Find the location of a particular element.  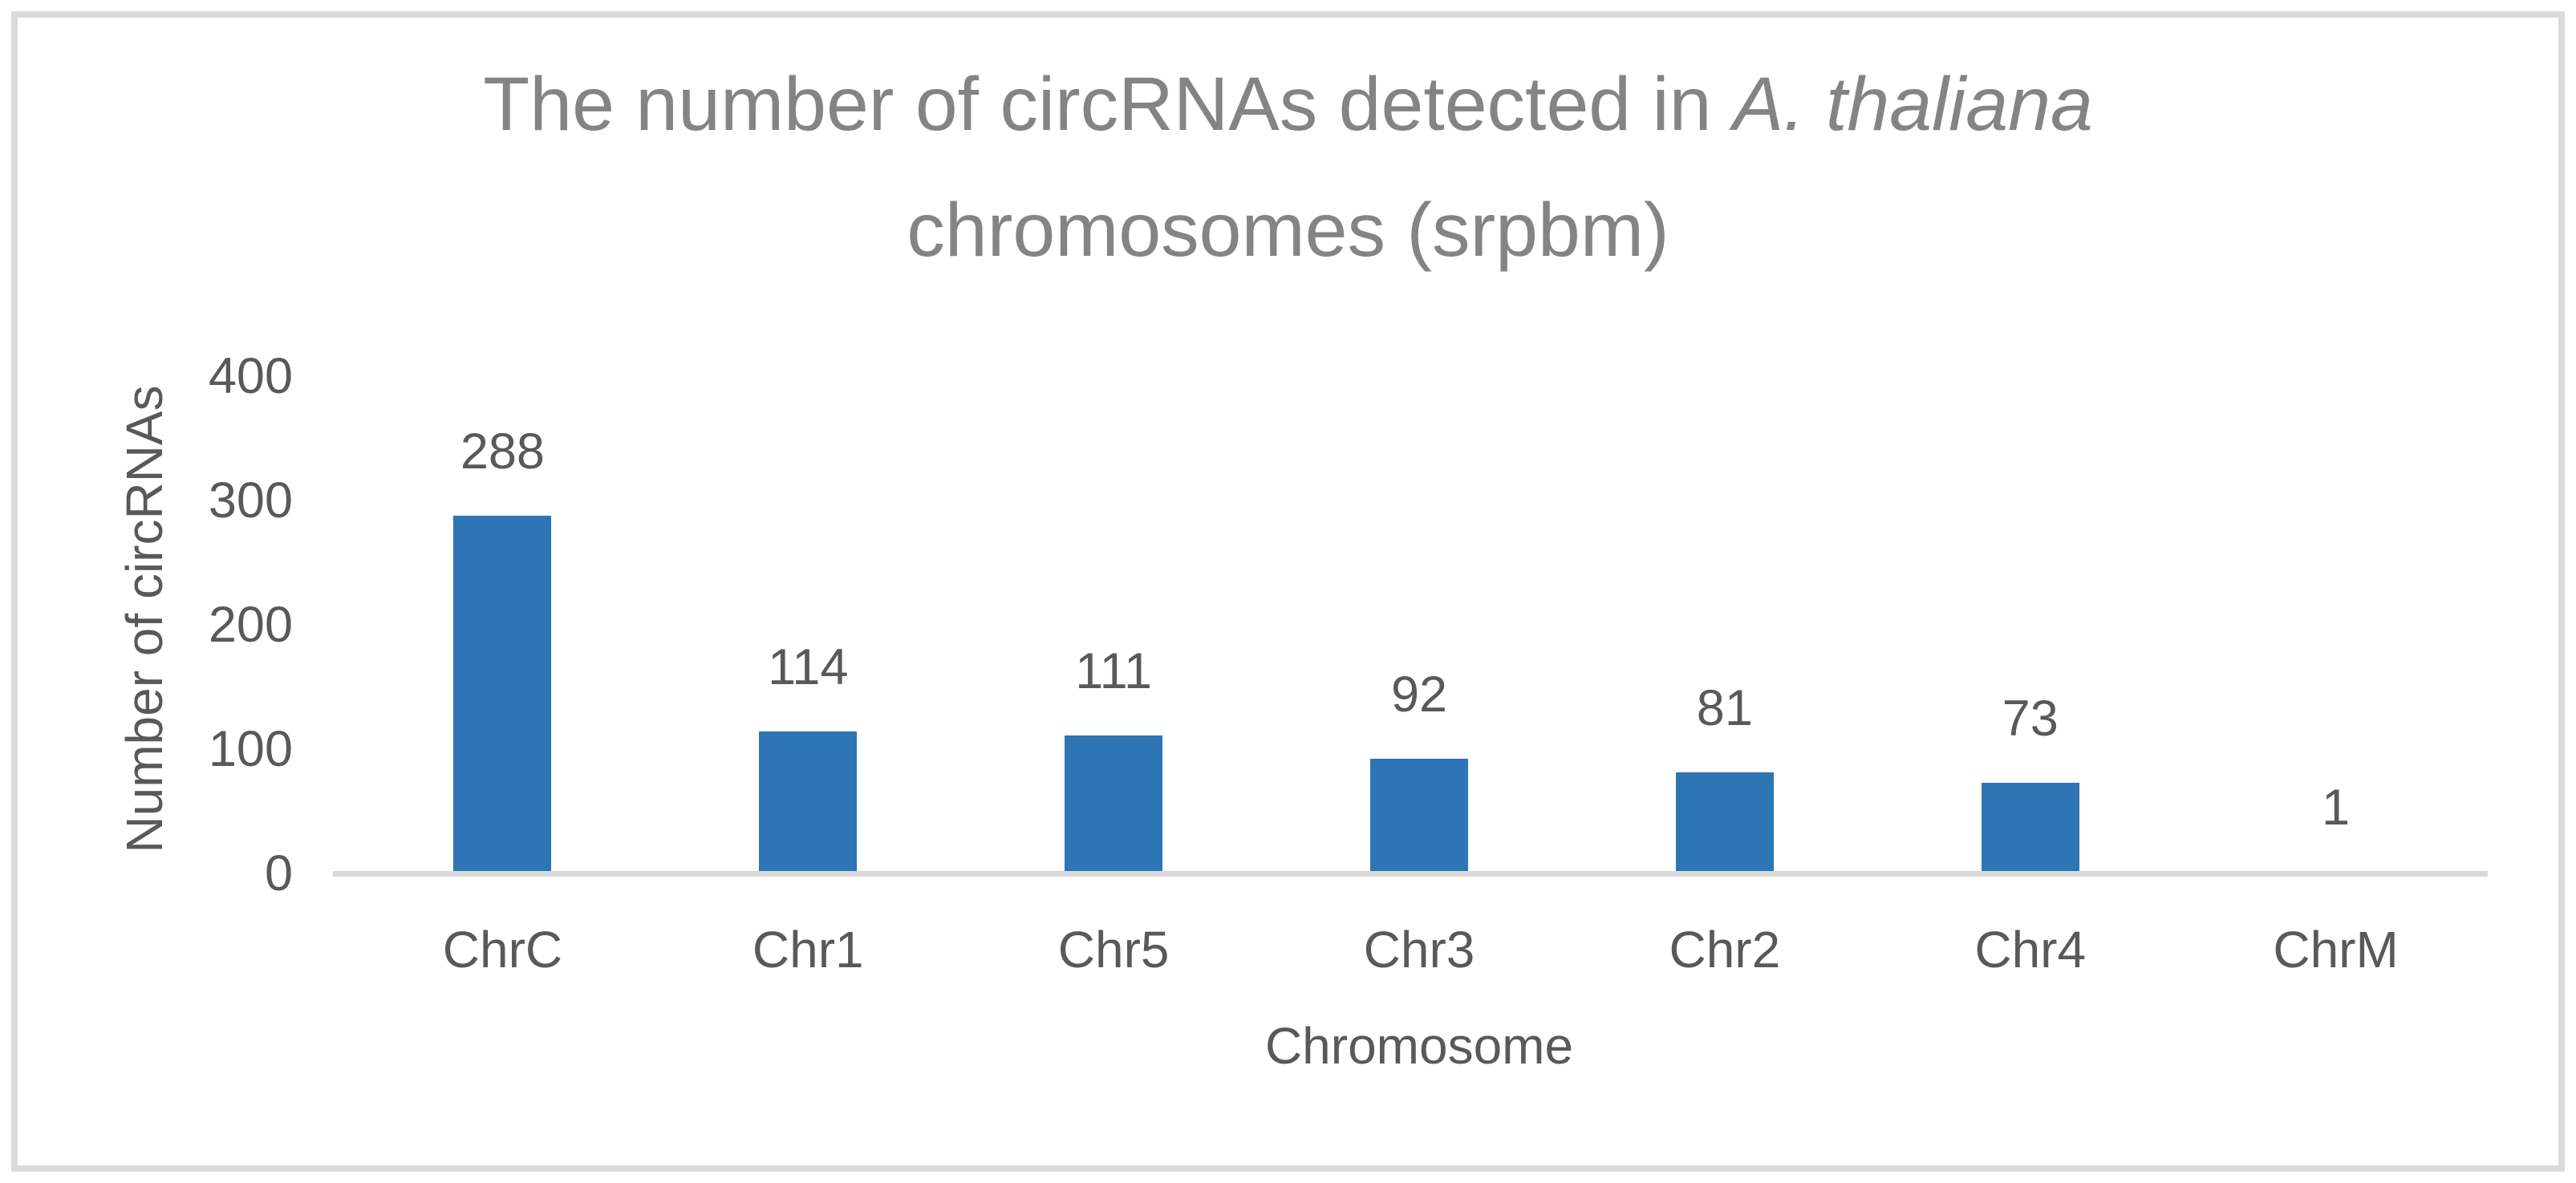

x-axis-line is located at coordinates (1410, 874).